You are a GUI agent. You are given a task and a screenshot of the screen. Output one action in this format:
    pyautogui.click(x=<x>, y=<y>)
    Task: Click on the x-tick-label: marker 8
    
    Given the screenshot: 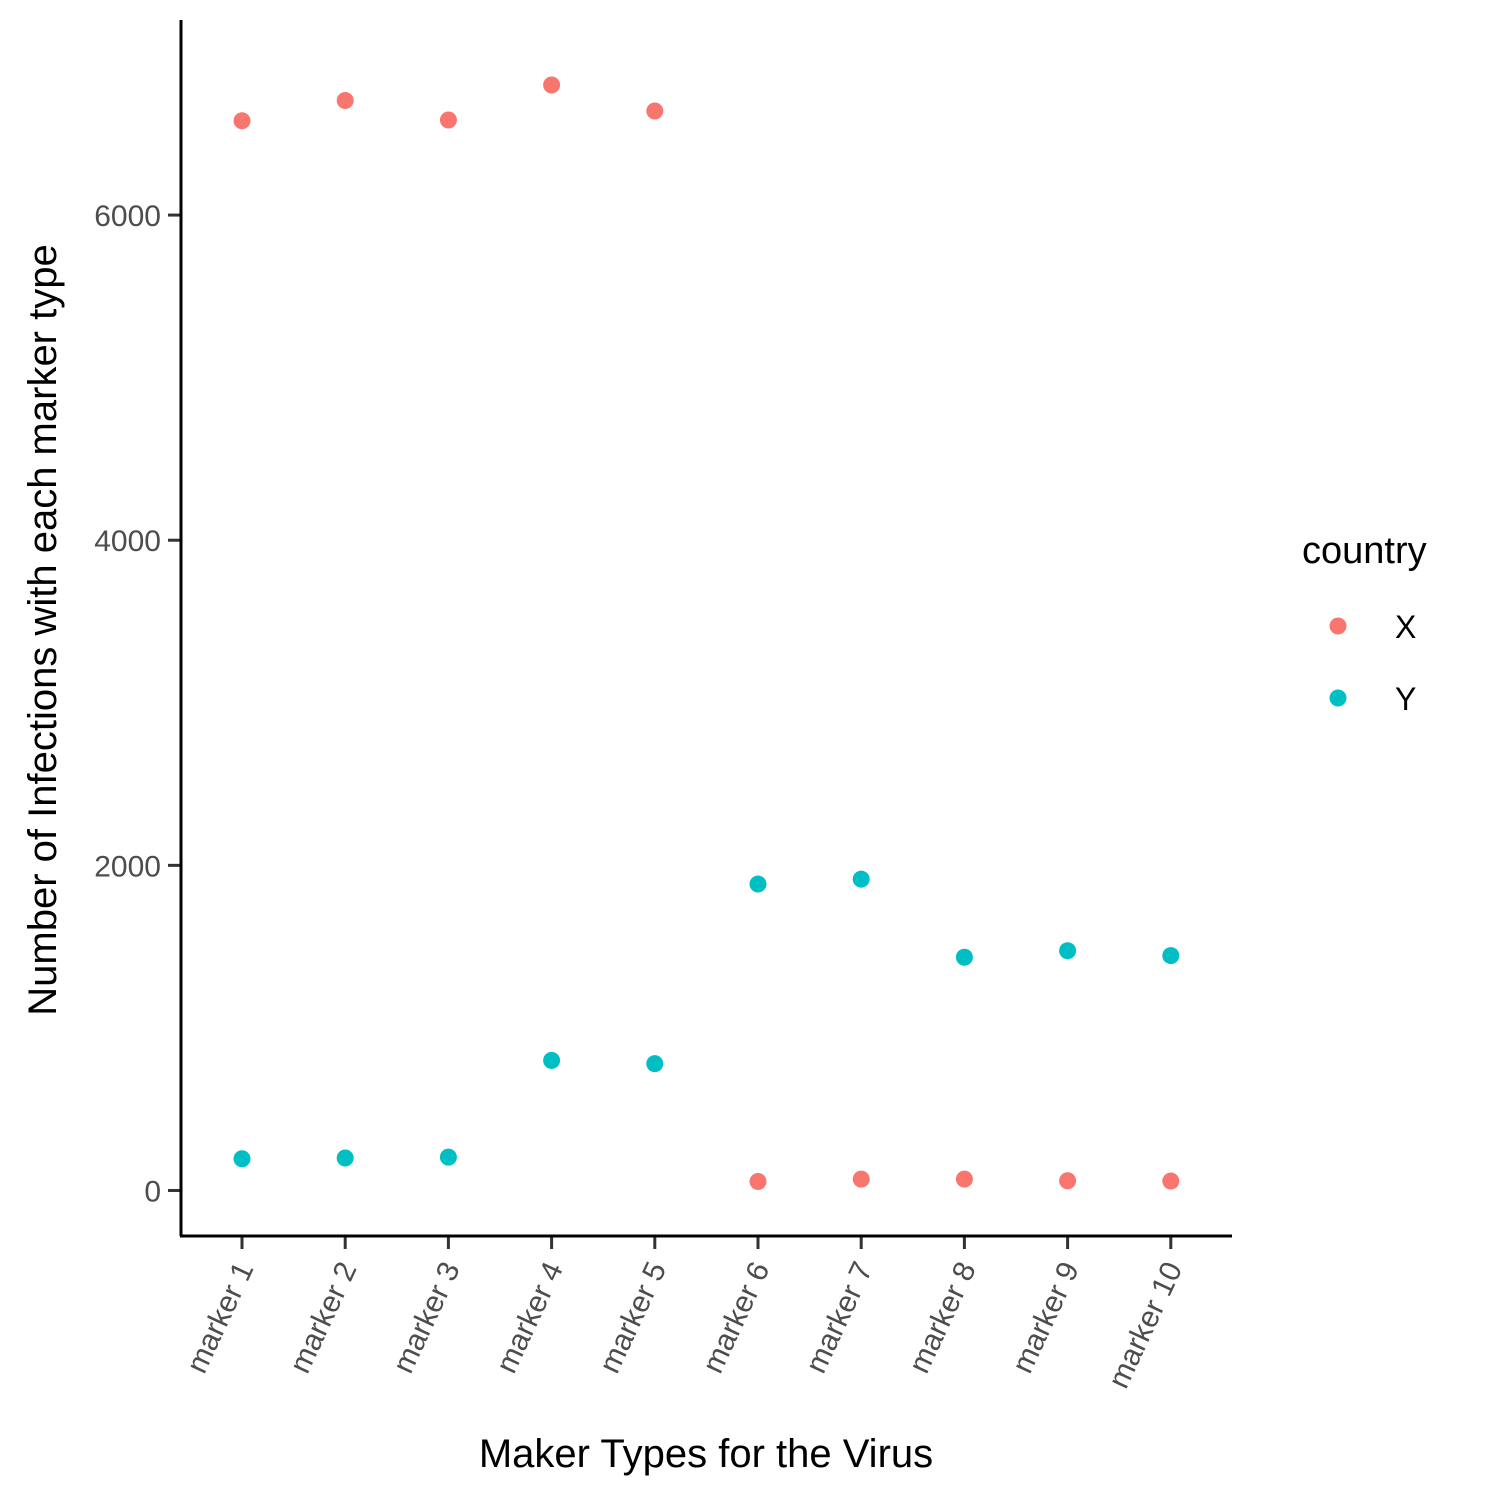 What is the action you would take?
    pyautogui.click(x=943, y=1317)
    